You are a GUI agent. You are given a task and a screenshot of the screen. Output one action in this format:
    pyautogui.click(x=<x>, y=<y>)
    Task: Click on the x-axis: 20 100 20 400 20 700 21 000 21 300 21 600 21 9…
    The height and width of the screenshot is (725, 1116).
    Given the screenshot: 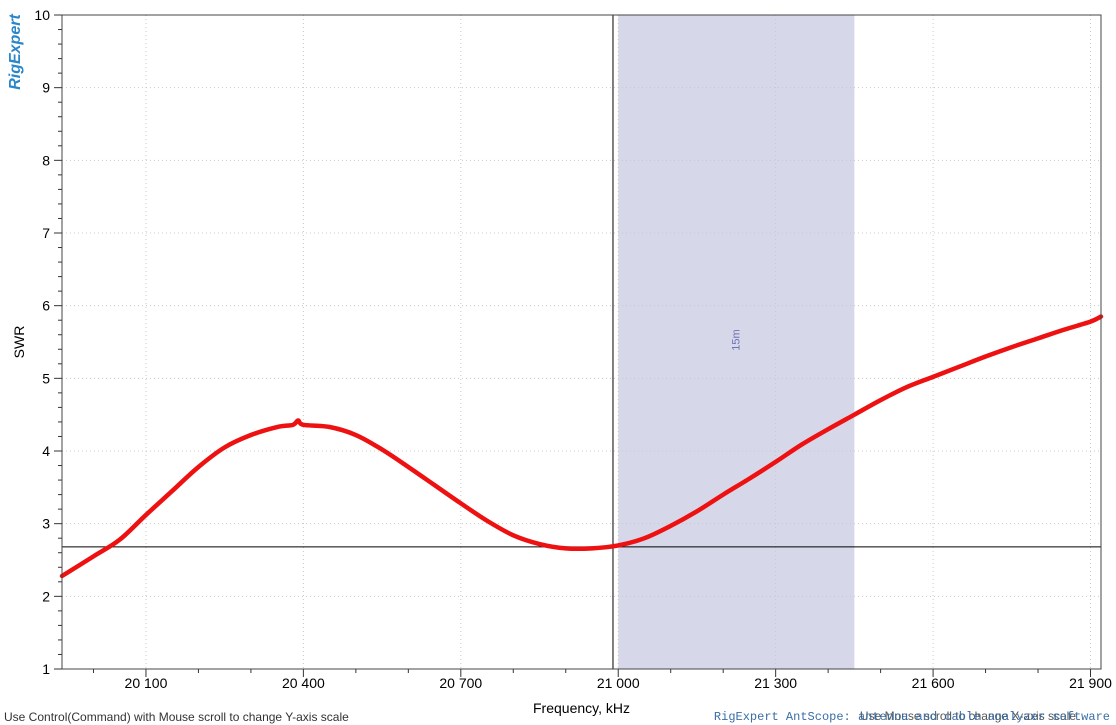 What is the action you would take?
    pyautogui.click(x=602, y=680)
    